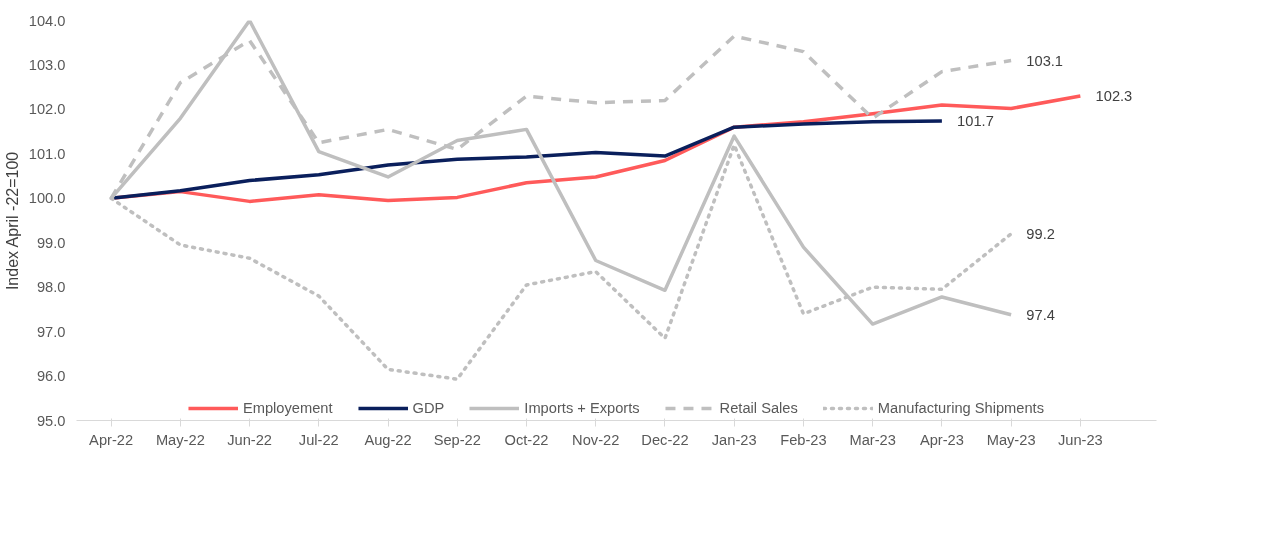 This screenshot has height=560, width=1265. Describe the element at coordinates (388, 439) in the screenshot. I see `x-tick-label: Aug-22` at that location.